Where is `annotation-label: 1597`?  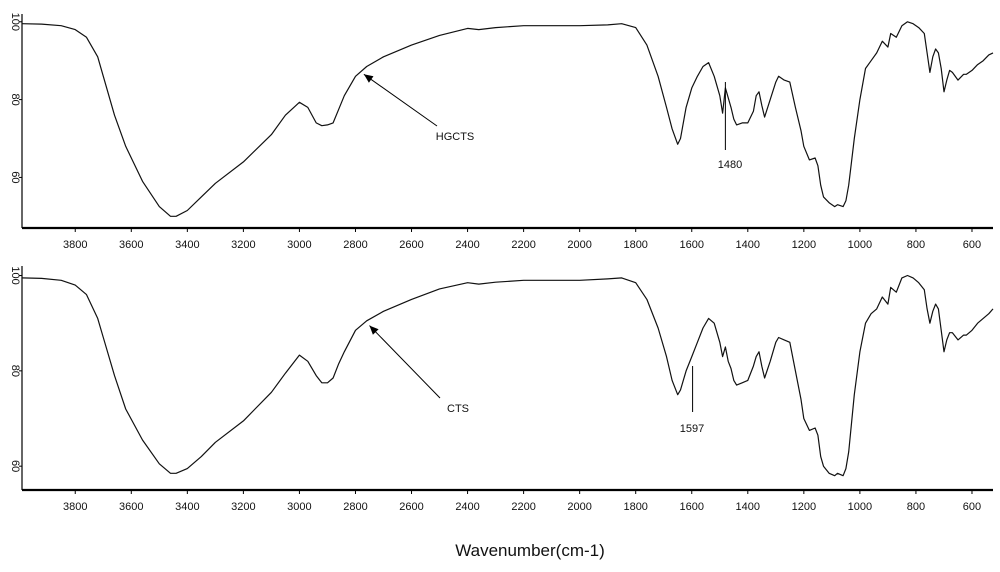 annotation-label: 1597 is located at coordinates (692, 429).